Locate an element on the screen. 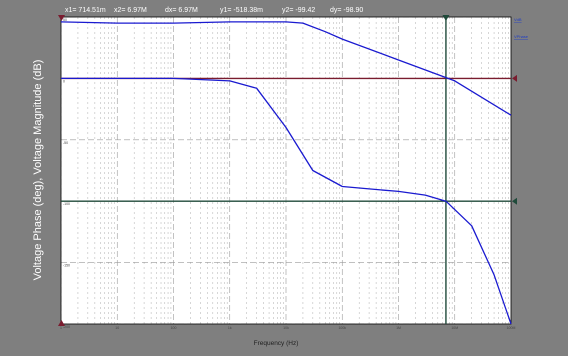 Image resolution: width=568 pixels, height=356 pixels. x-tick-label: 1k is located at coordinates (230, 328).